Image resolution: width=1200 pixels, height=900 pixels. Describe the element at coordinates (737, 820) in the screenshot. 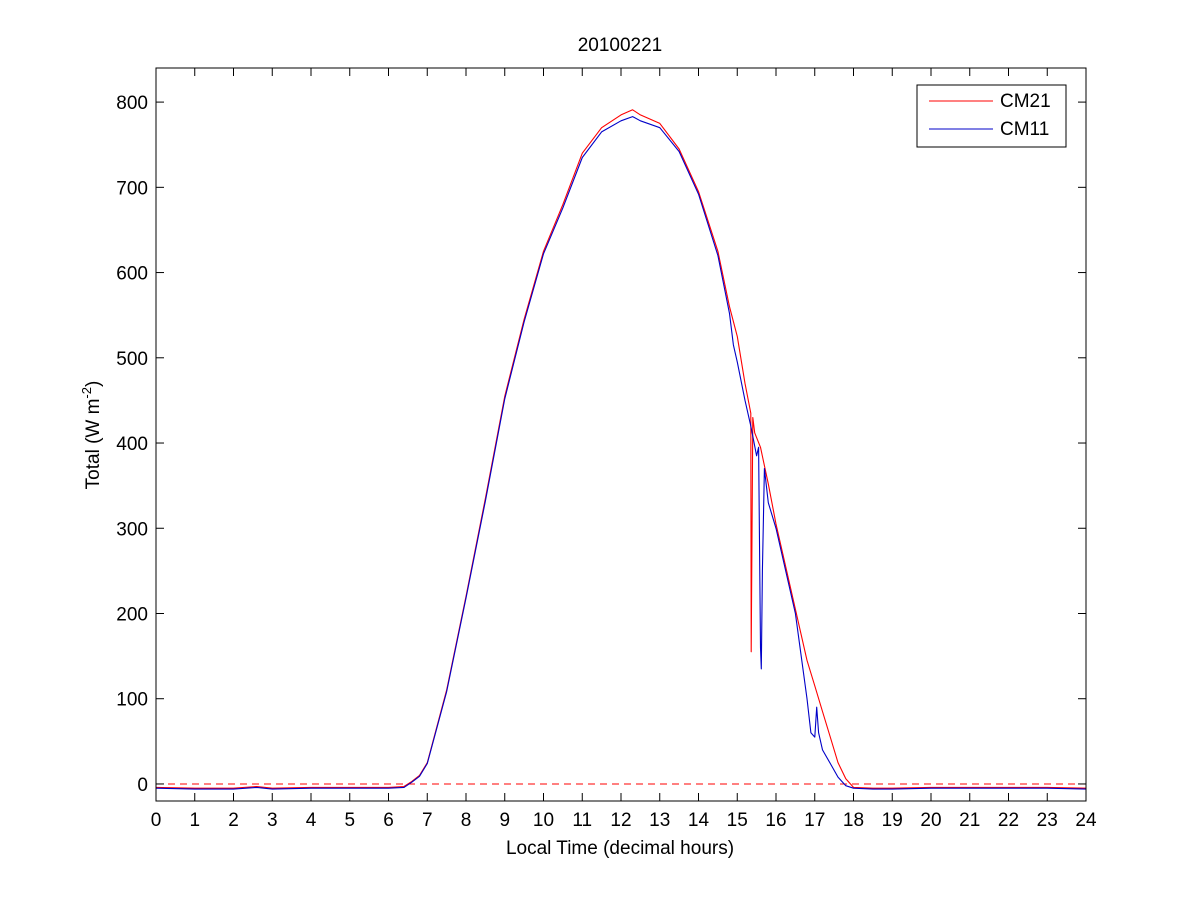

I see `x-tick-label: 15` at that location.